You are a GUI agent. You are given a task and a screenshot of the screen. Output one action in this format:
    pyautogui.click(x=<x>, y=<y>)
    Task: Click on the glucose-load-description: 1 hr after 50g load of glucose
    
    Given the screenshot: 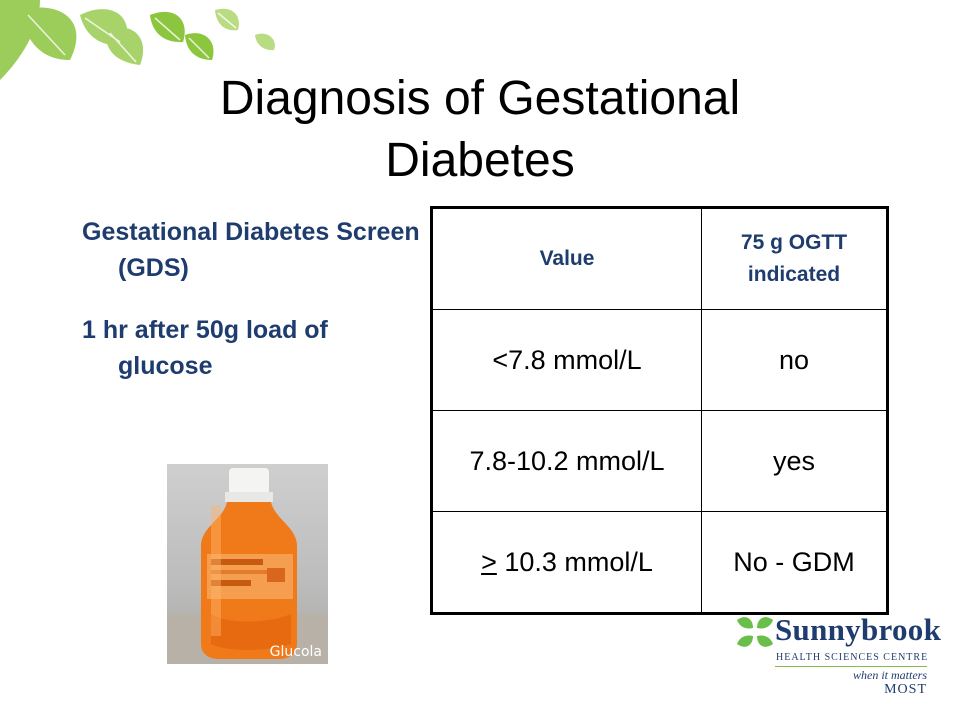 What is the action you would take?
    pyautogui.click(x=205, y=348)
    